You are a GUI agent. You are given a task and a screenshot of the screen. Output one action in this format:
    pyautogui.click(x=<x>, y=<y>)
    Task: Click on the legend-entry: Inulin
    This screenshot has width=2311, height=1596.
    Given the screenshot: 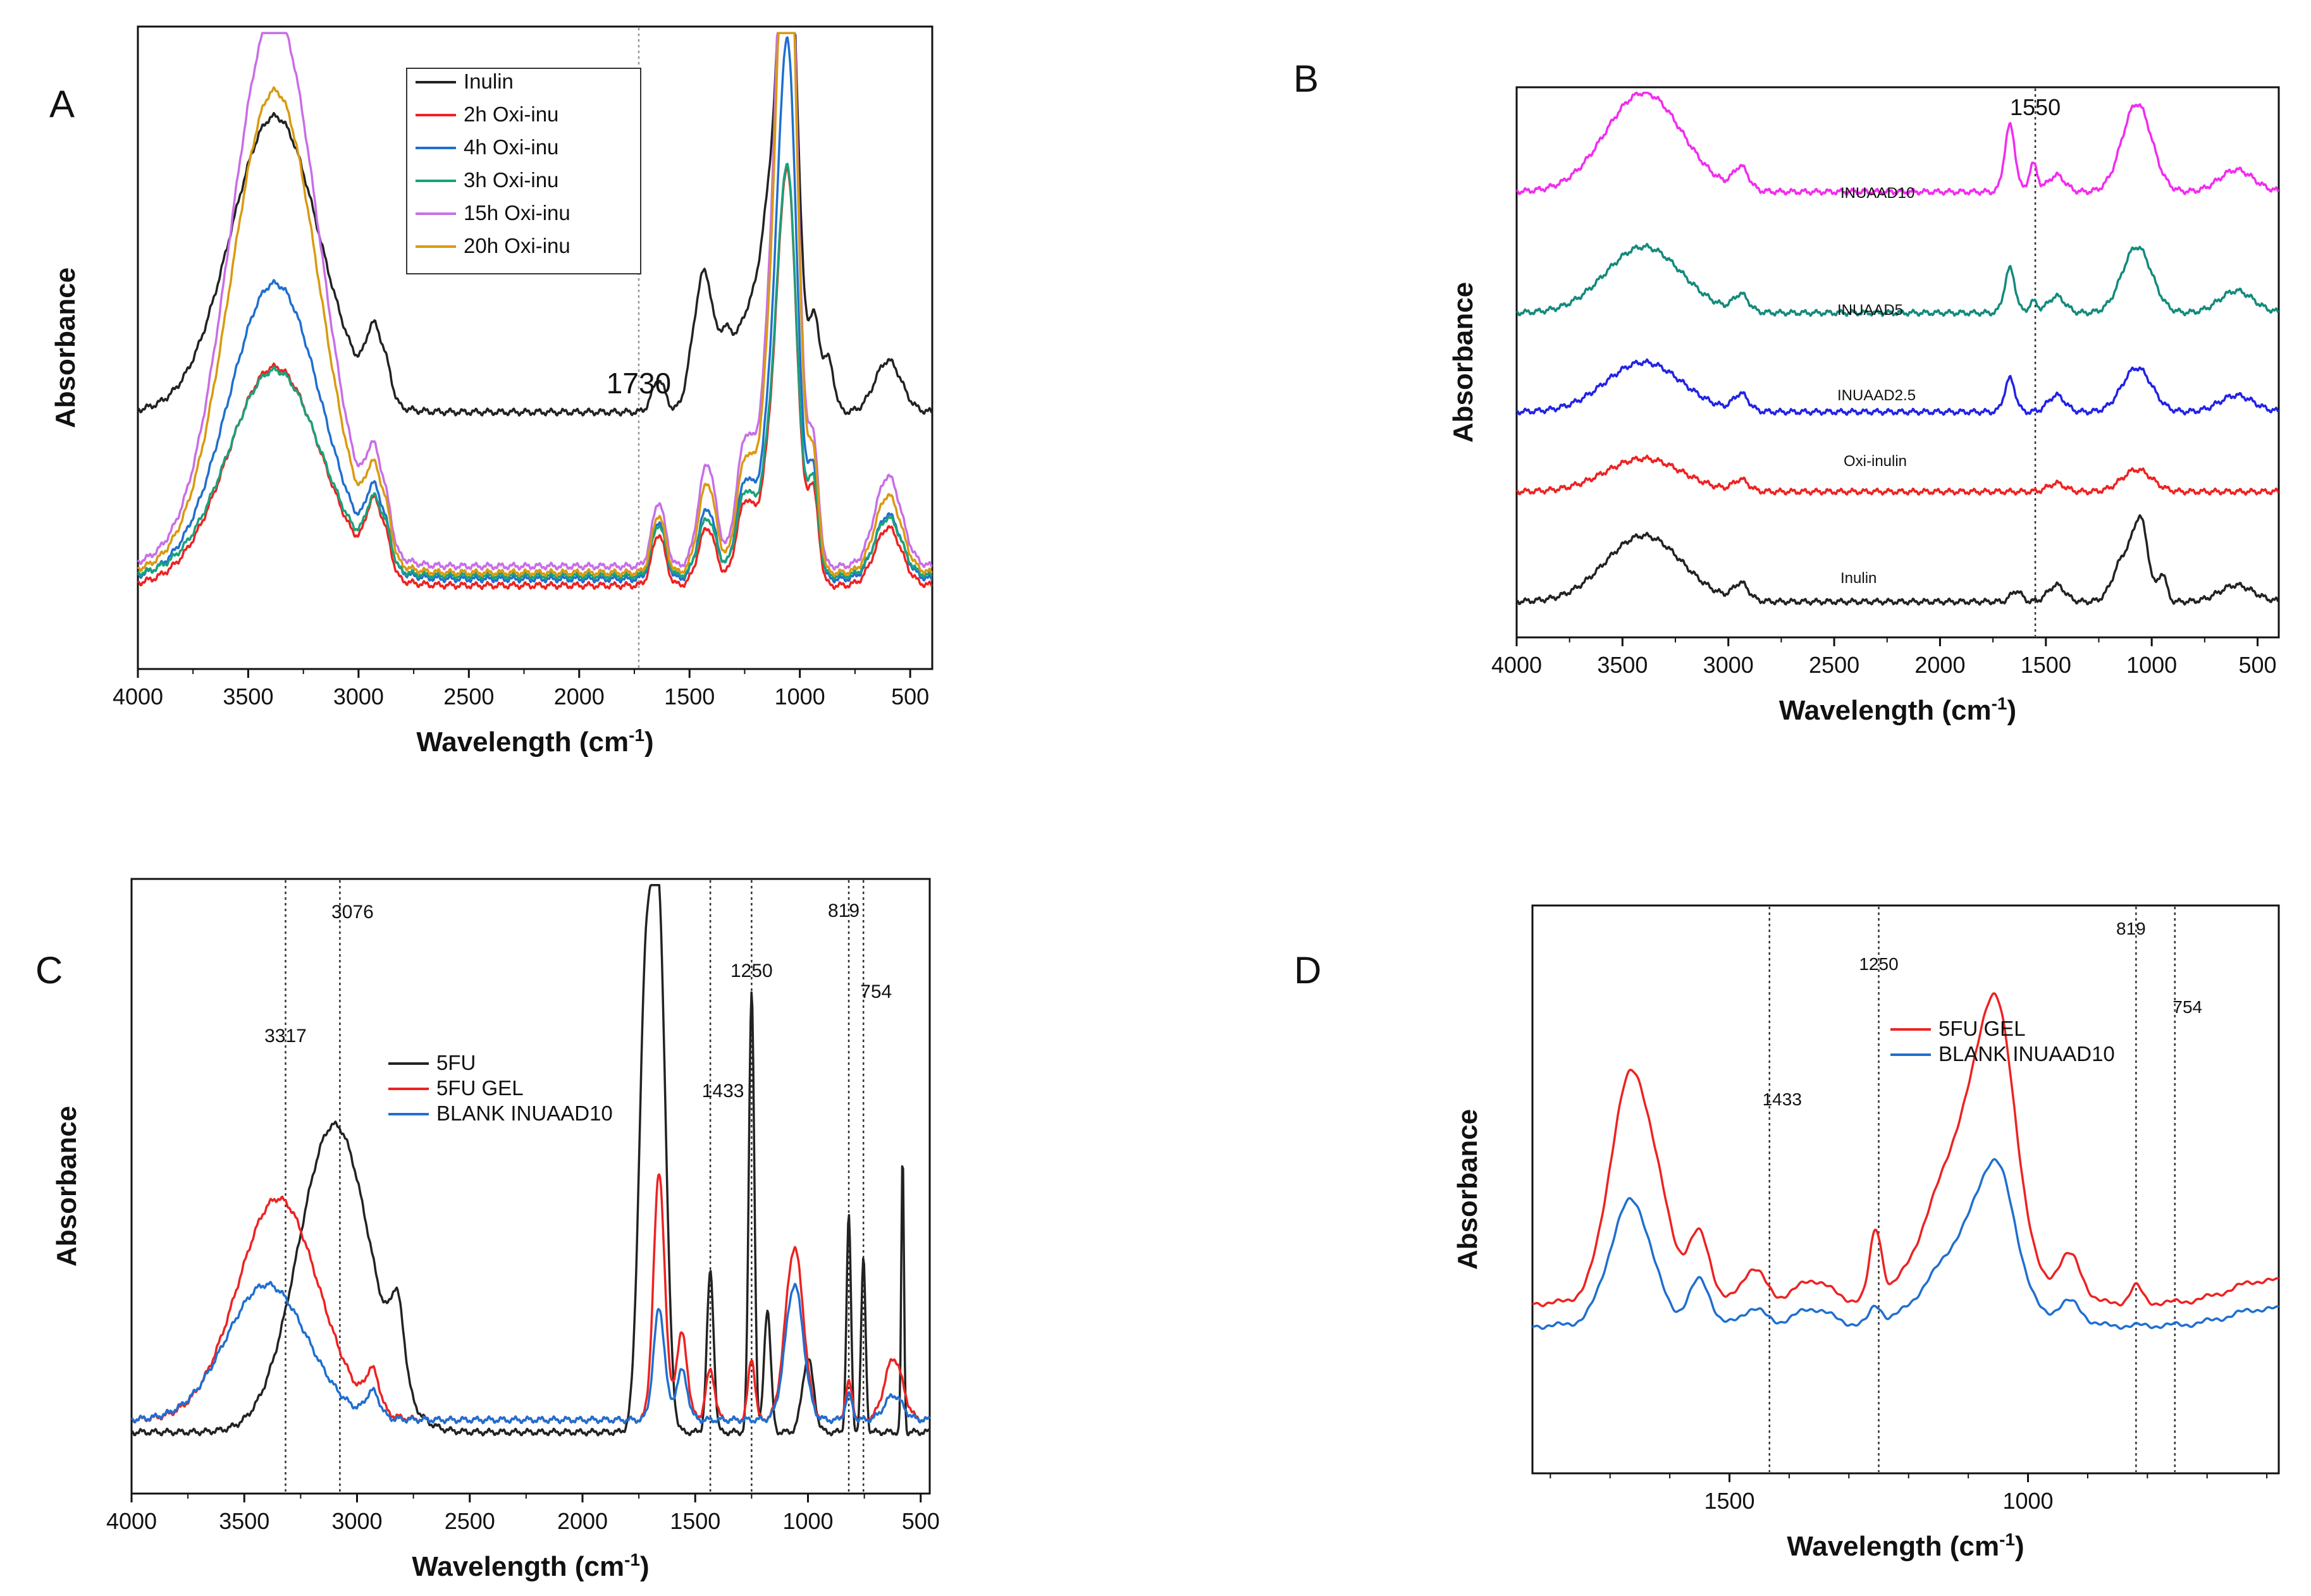 What is the action you would take?
    pyautogui.click(x=489, y=81)
    